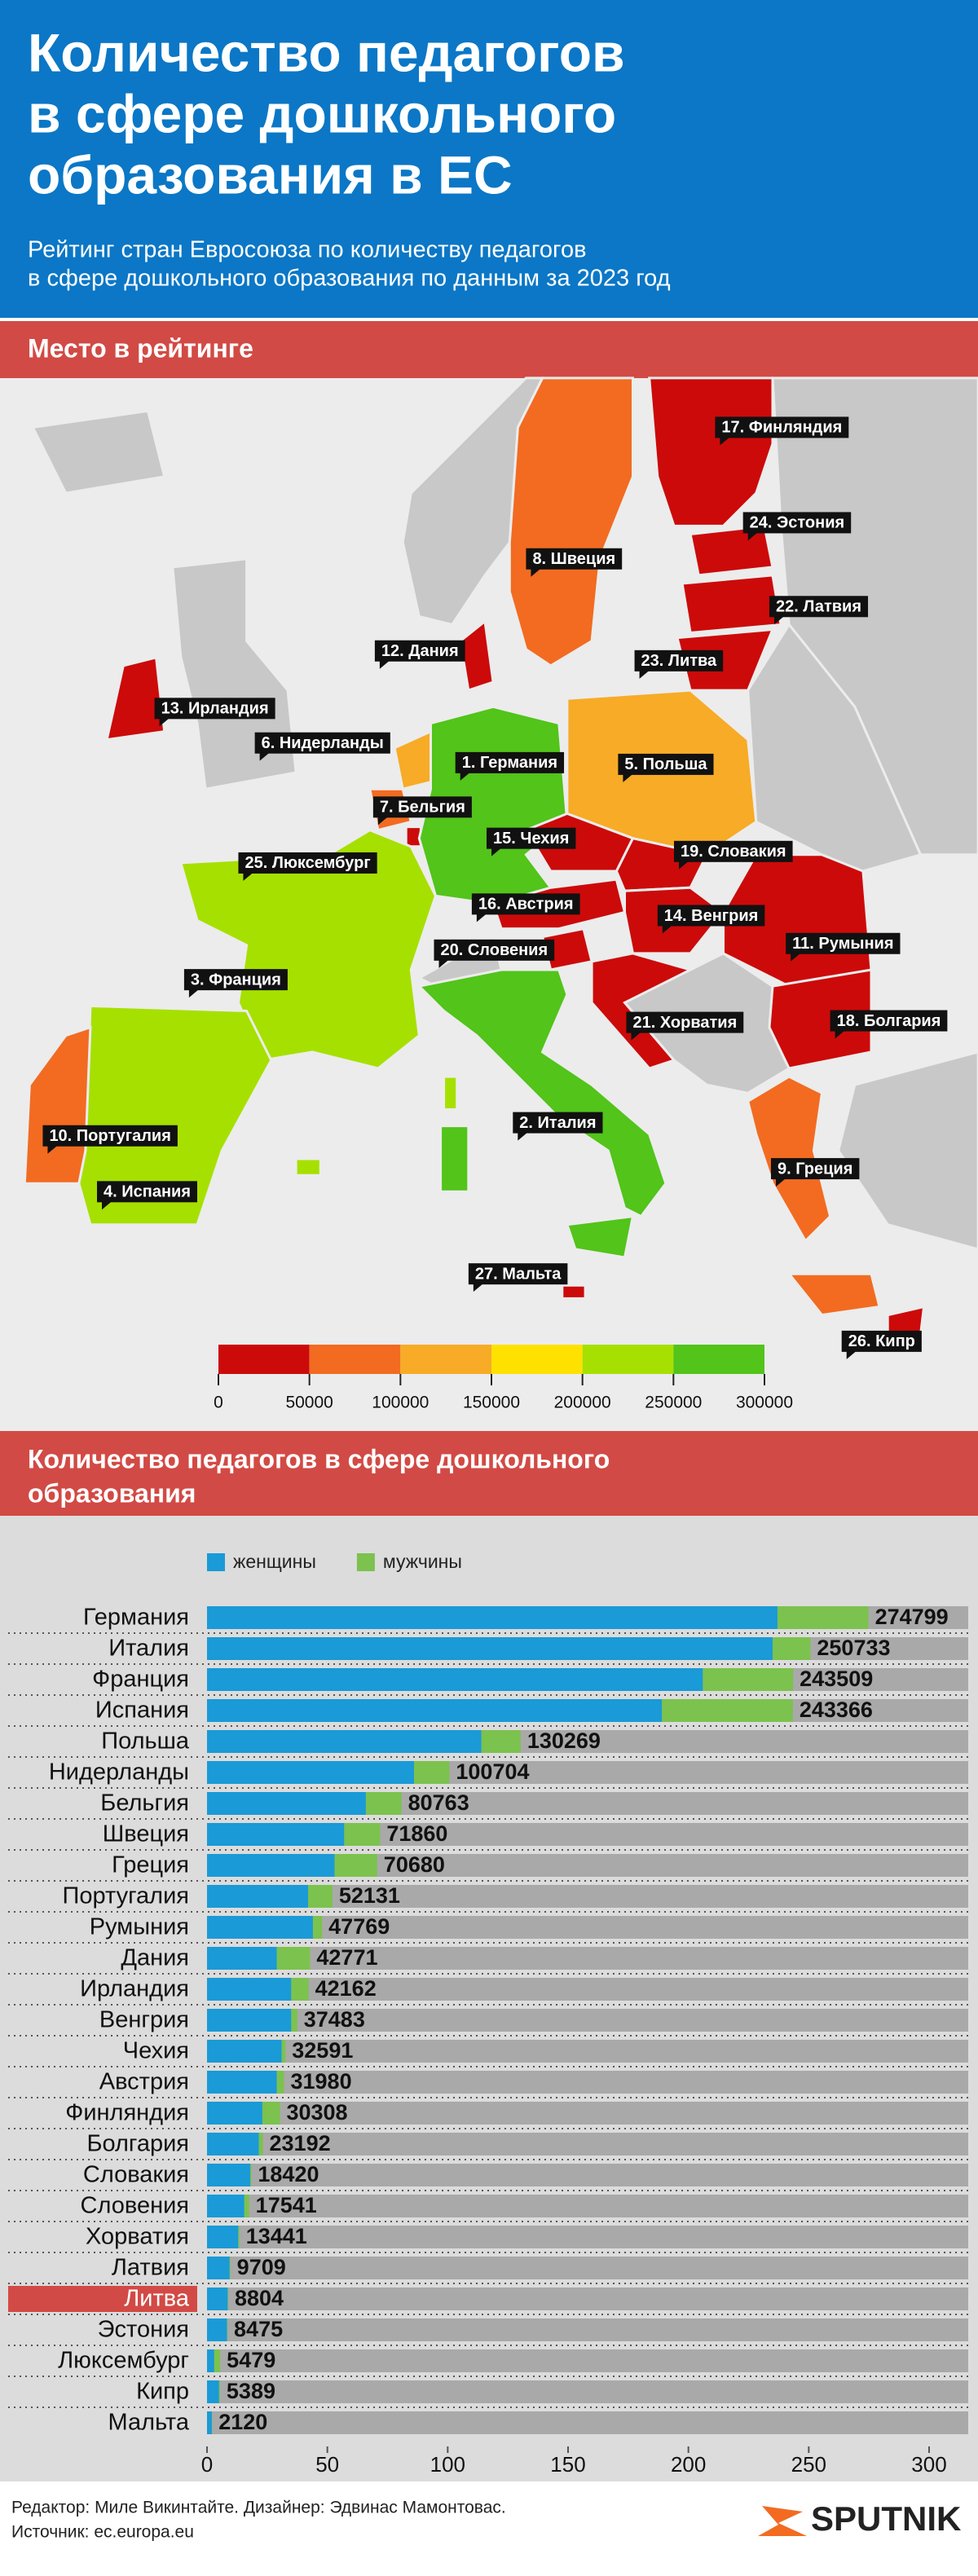 The width and height of the screenshot is (978, 2576). Describe the element at coordinates (126, 1896) in the screenshot. I see `y-tick-label: Португалия` at that location.